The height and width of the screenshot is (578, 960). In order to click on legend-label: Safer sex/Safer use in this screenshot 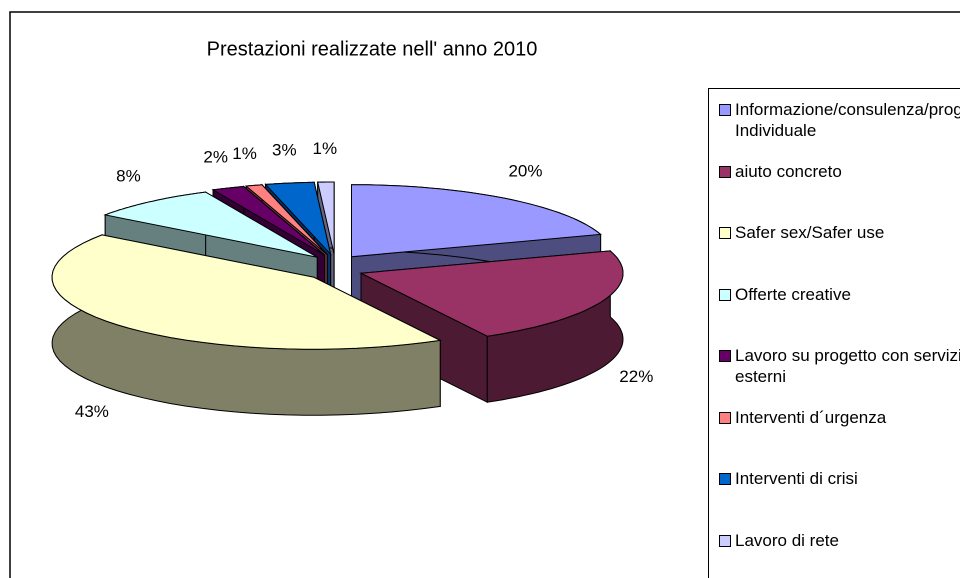, I will do `click(810, 232)`.